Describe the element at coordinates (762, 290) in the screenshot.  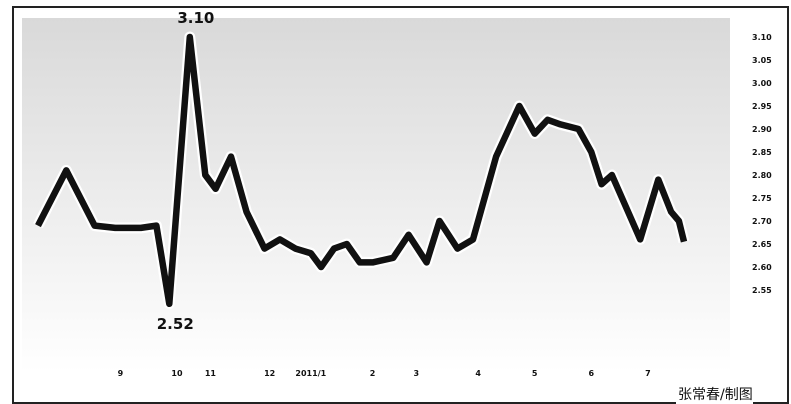
I see `y-tick-label: 2.55` at that location.